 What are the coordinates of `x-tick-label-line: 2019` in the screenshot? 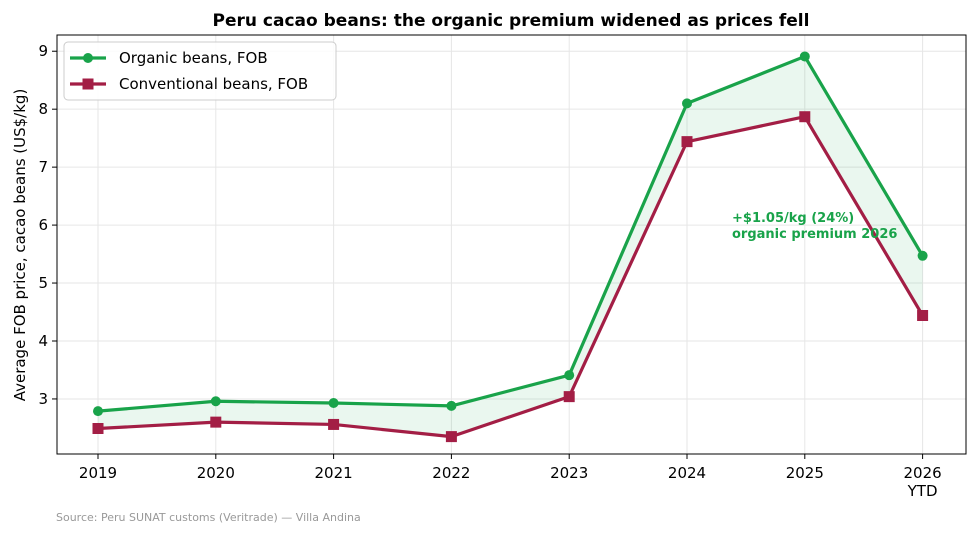 It's located at (98, 473).